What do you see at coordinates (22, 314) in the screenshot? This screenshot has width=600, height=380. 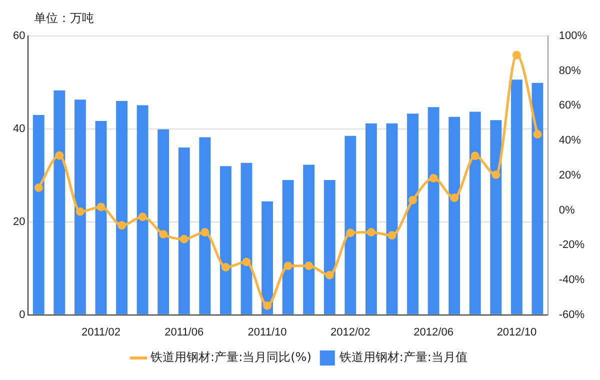 I see `y-tick-label: 0` at bounding box center [22, 314].